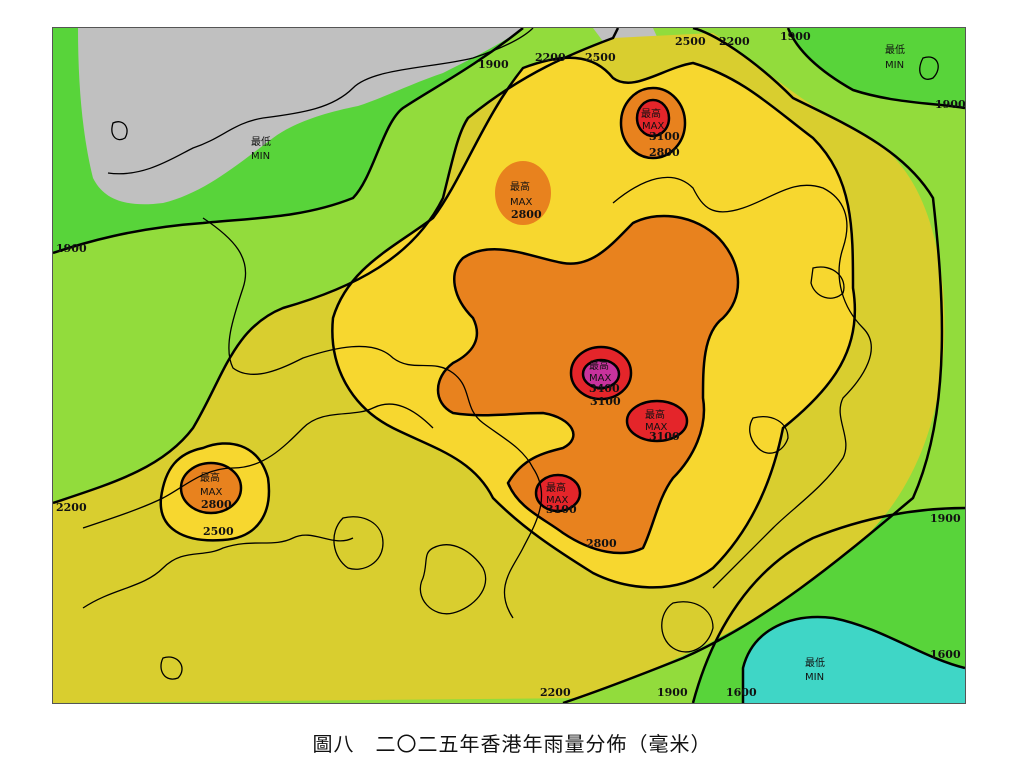 Image resolution: width=1024 pixels, height=780 pixels. What do you see at coordinates (211, 492) in the screenshot?
I see `max-marker-en-w: MAX` at bounding box center [211, 492].